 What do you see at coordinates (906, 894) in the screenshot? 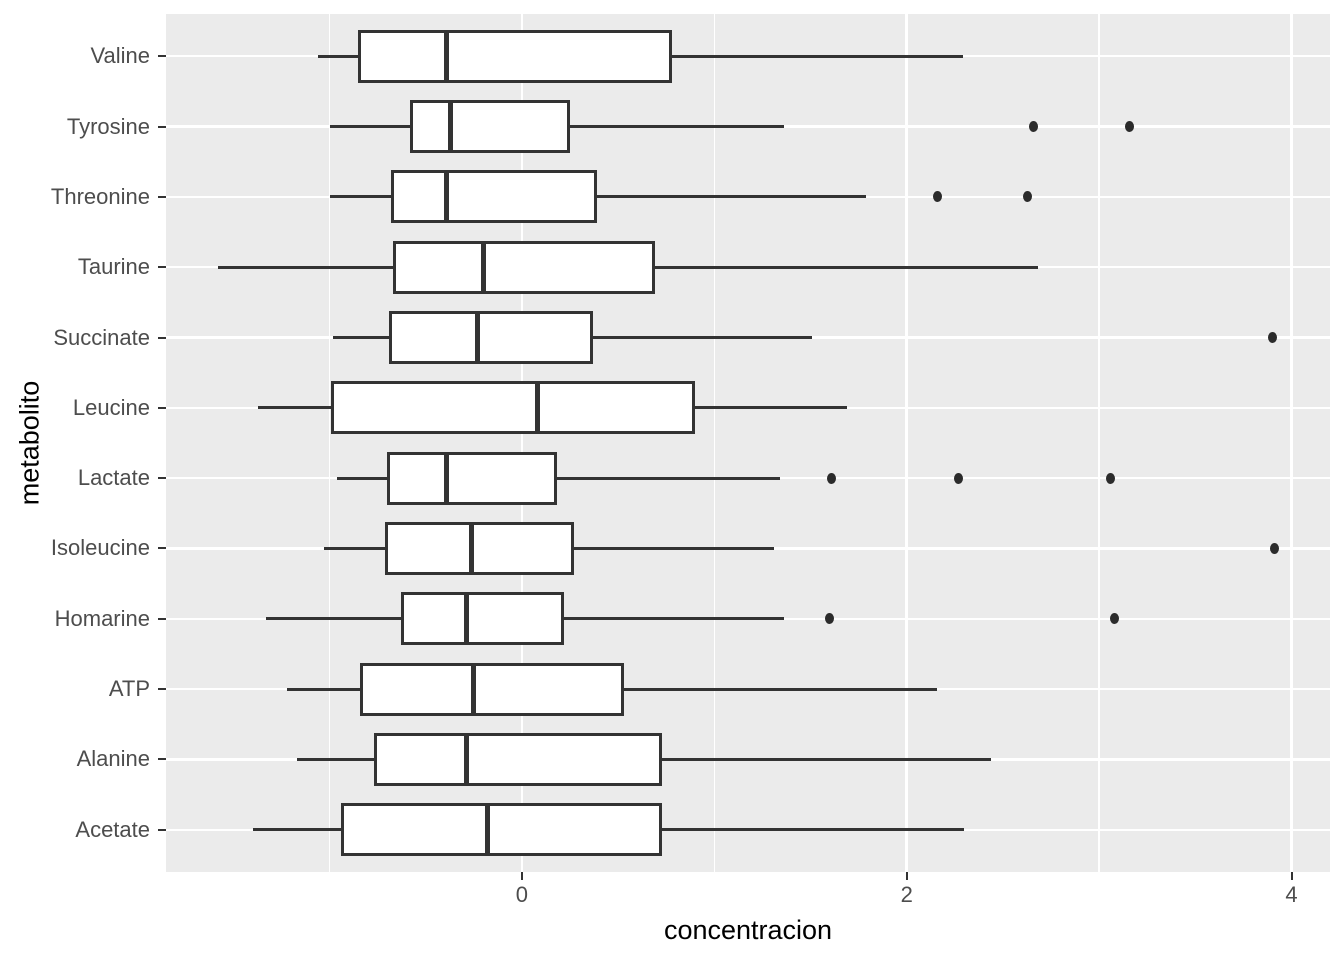
I see `x-tick-label: 2` at bounding box center [906, 894].